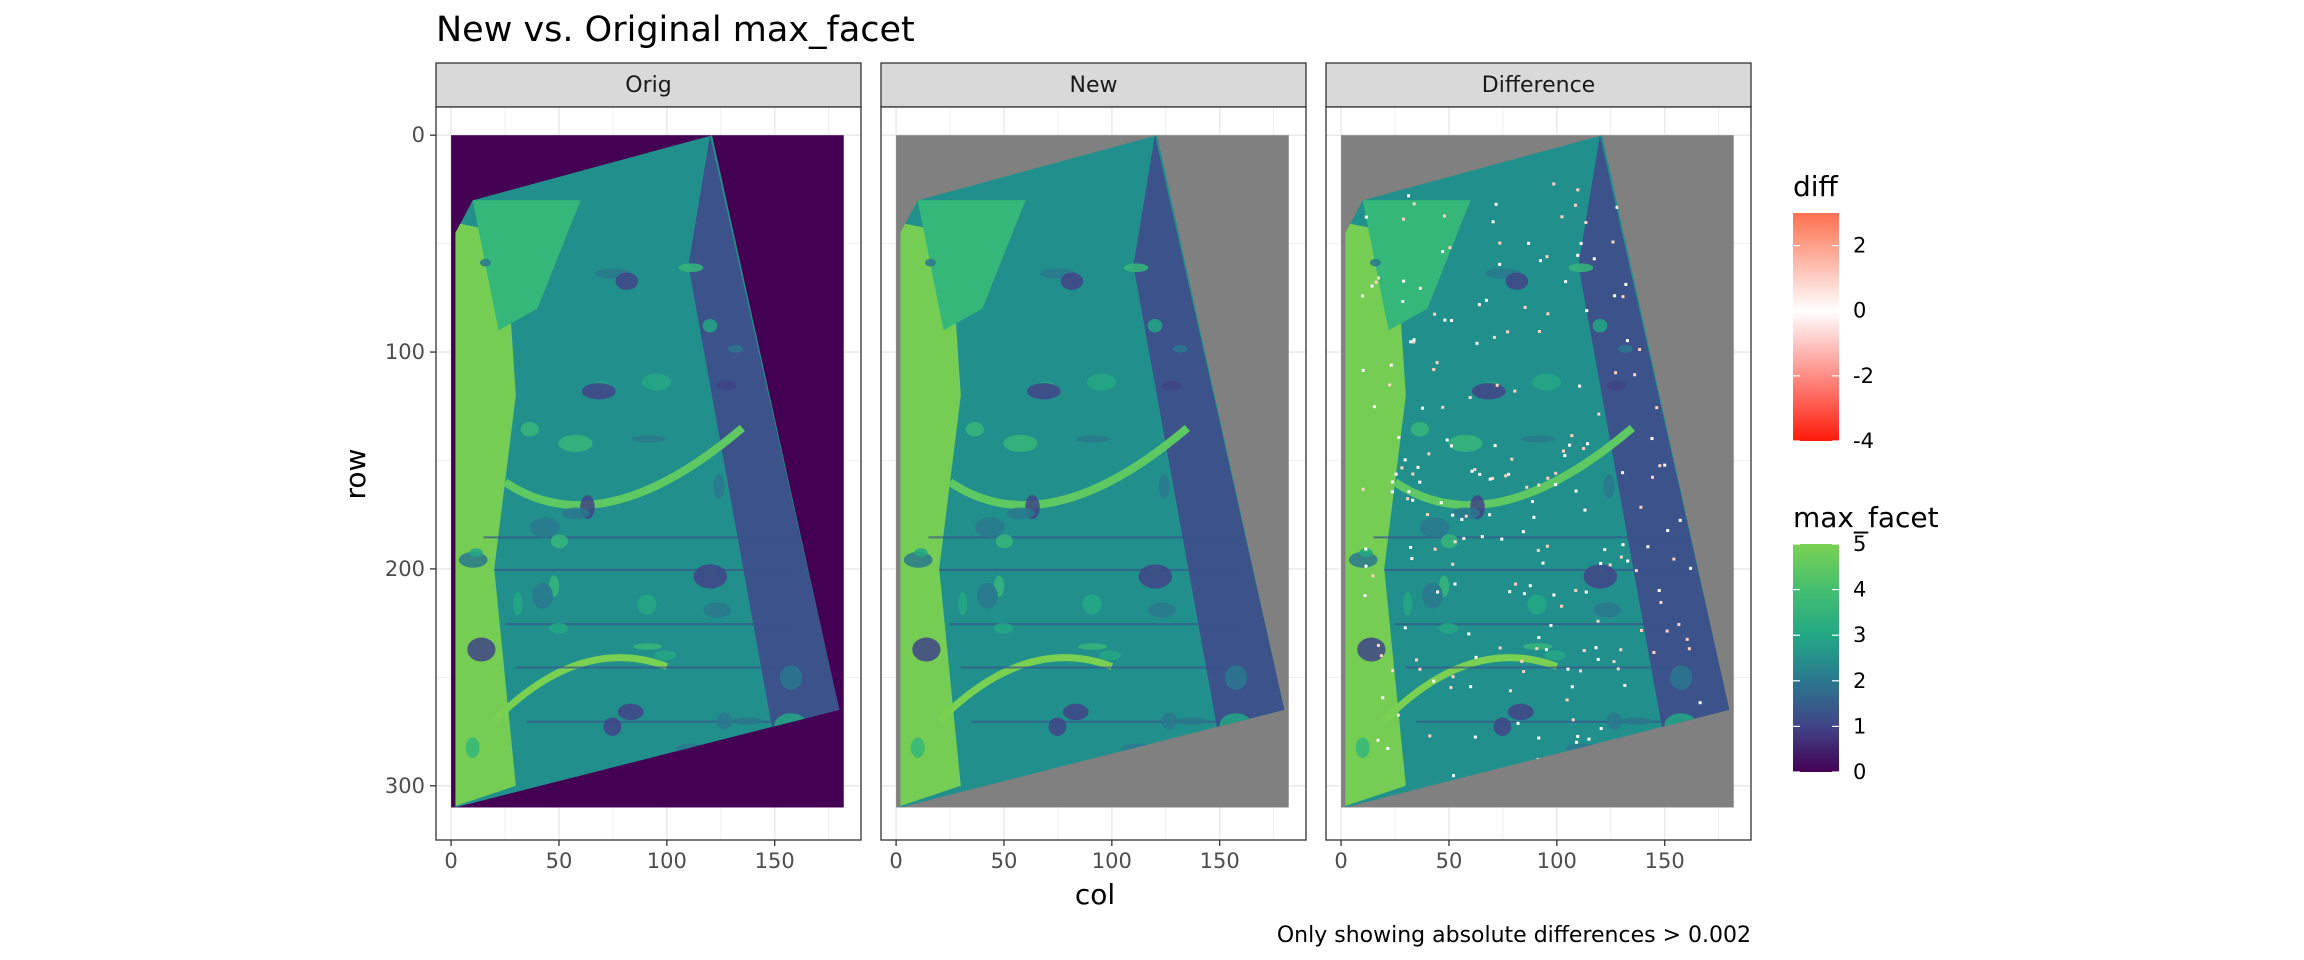 This screenshot has width=2304, height=960. What do you see at coordinates (559, 861) in the screenshot?
I see `x-tick-label: 50` at bounding box center [559, 861].